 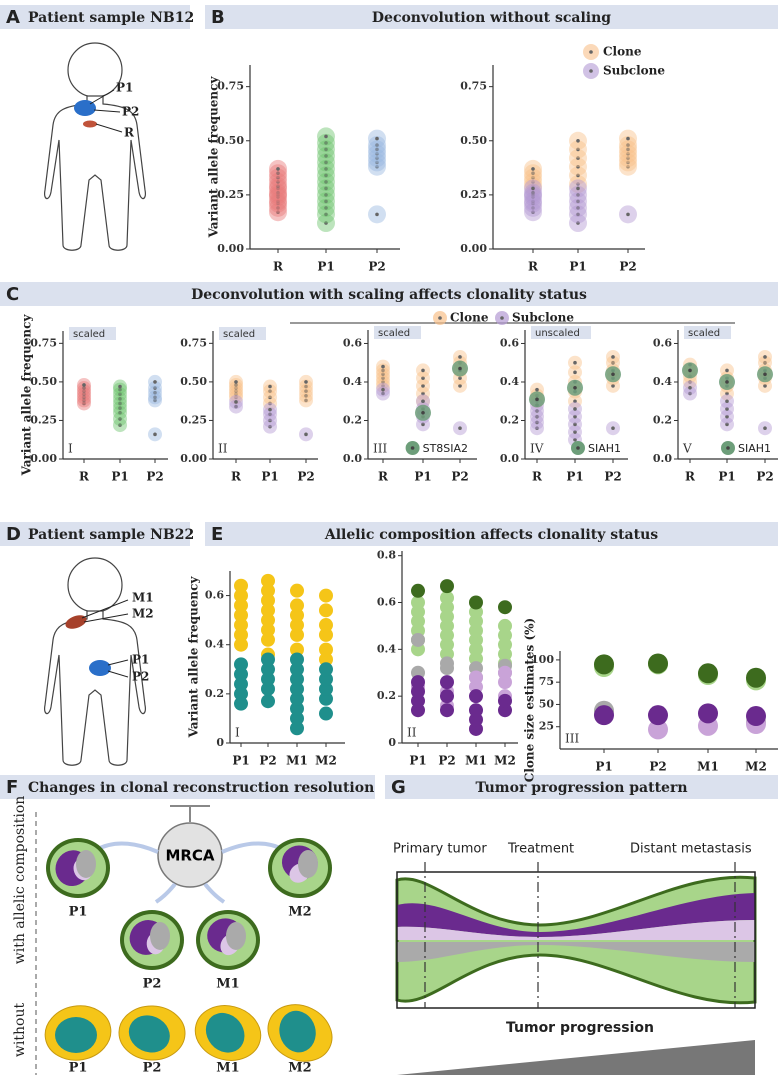 I want to click on row-label: without, so click(x=20, y=1030).